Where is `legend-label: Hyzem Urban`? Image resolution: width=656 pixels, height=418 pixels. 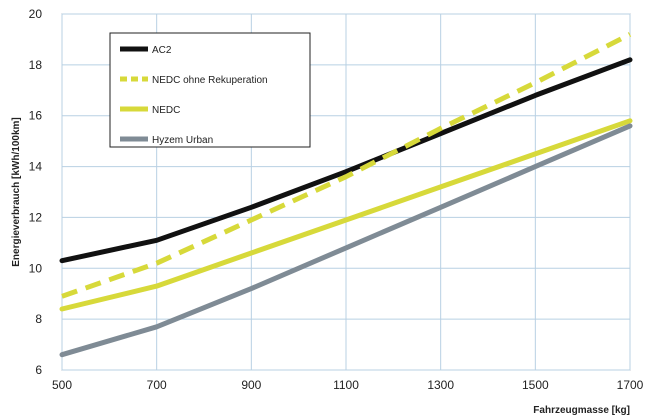 legend-label: Hyzem Urban is located at coordinates (182, 140).